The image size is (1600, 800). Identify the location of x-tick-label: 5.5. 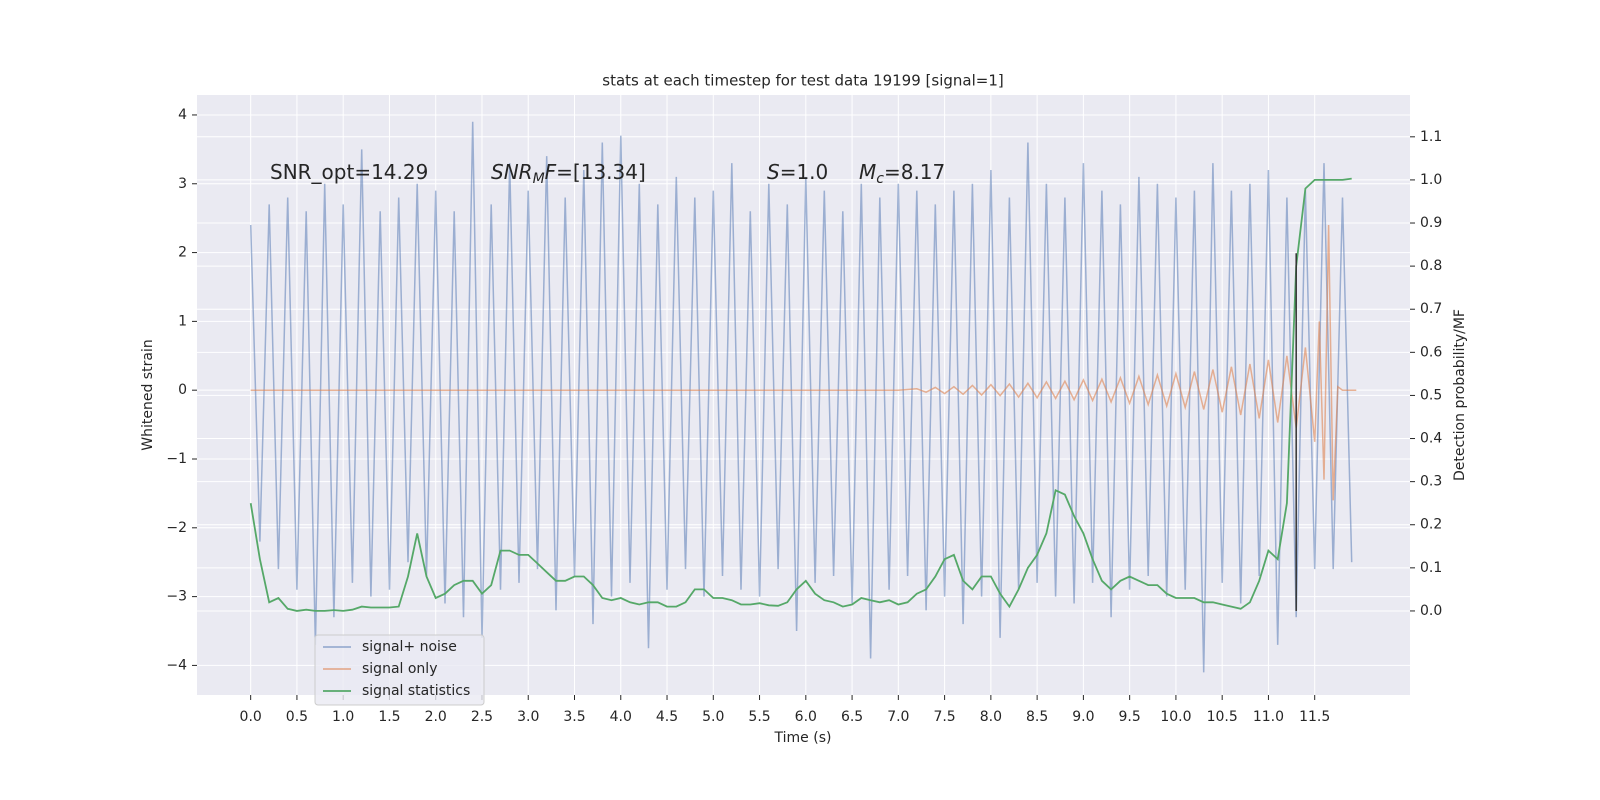
(759, 717).